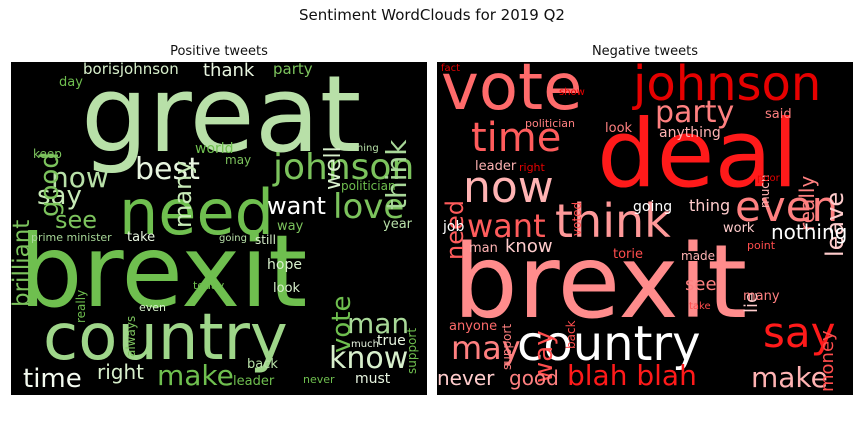 This screenshot has width=864, height=432. I want to click on word: work, so click(739, 228).